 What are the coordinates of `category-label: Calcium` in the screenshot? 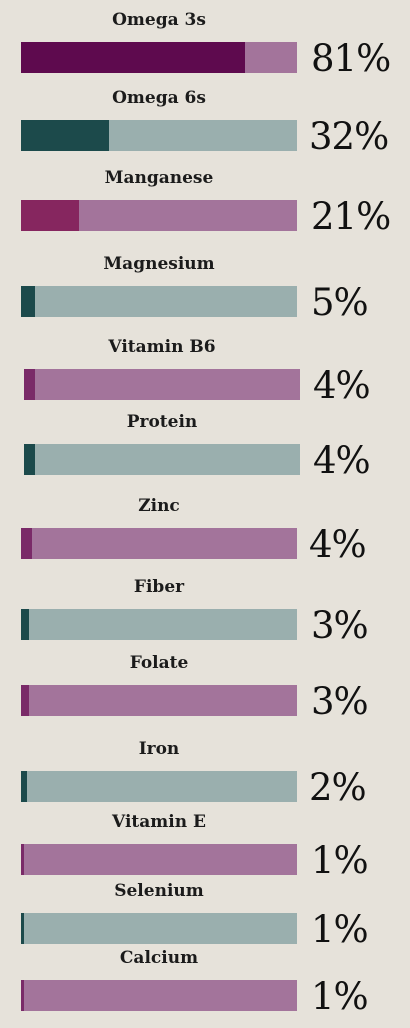 It's located at (159, 958).